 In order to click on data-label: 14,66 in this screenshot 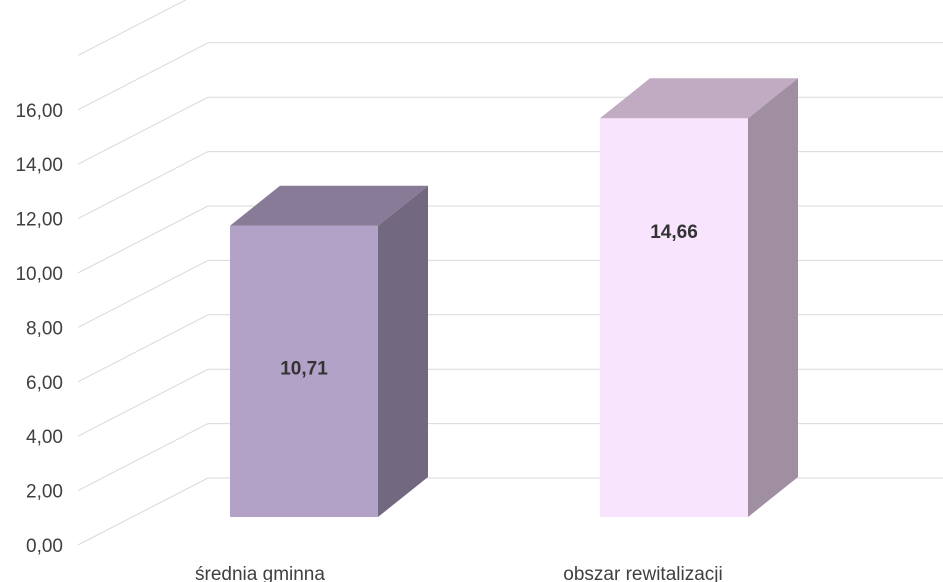, I will do `click(674, 232)`.